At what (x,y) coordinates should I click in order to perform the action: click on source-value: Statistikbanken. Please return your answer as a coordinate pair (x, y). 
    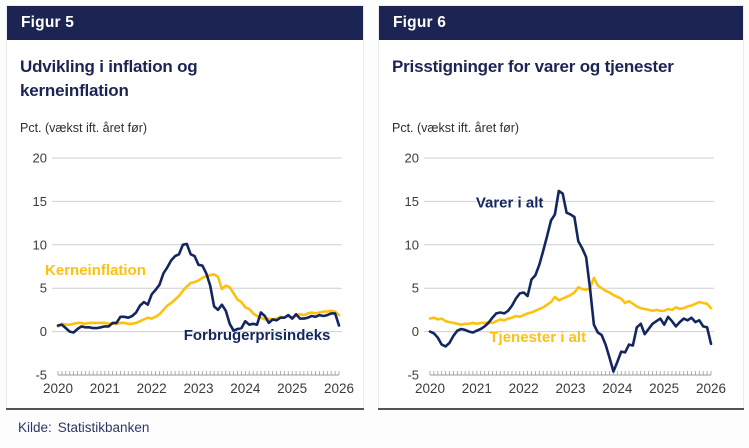
    Looking at the image, I should click on (103, 427).